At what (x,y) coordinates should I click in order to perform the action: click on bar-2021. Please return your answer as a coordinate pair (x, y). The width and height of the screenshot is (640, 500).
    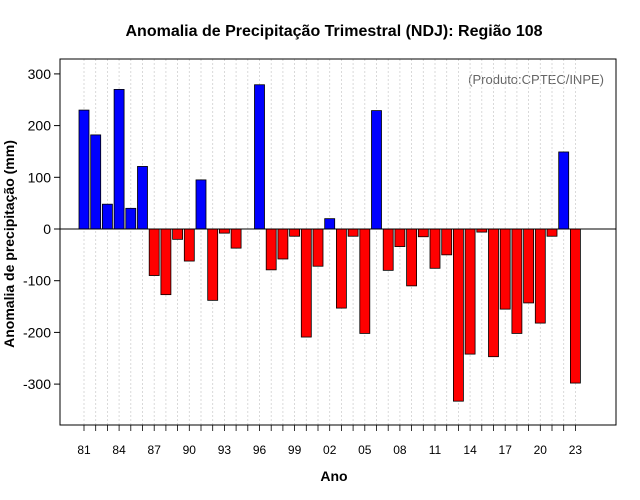
    Looking at the image, I should click on (552, 232).